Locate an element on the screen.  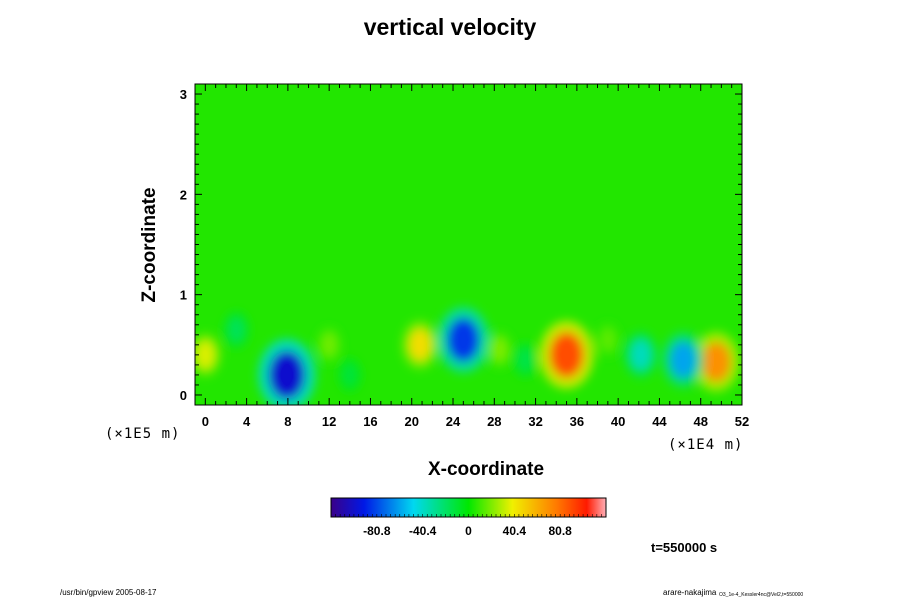
y-axis-label: Z-coordinate is located at coordinates (149, 245).